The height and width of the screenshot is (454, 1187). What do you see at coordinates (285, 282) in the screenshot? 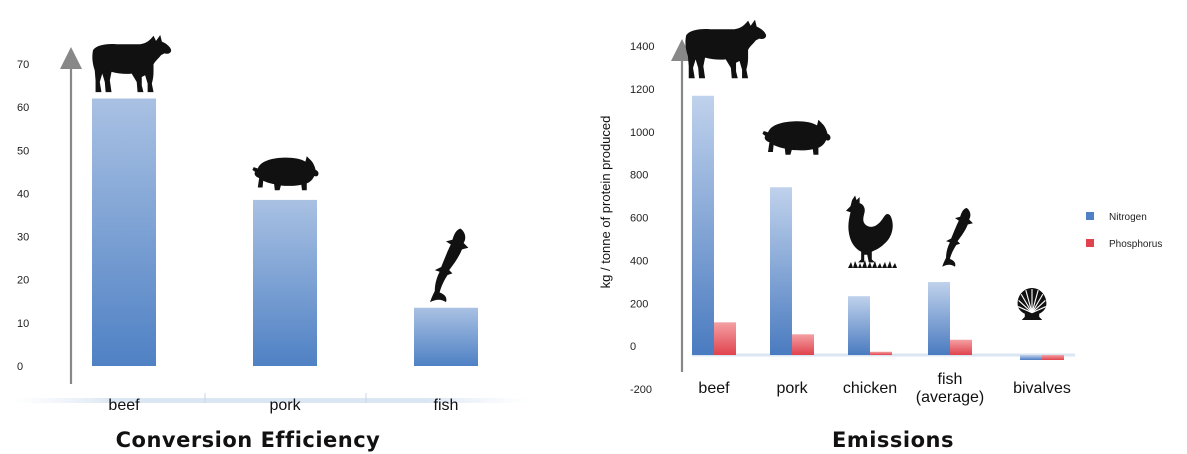
I see `bar-pork` at bounding box center [285, 282].